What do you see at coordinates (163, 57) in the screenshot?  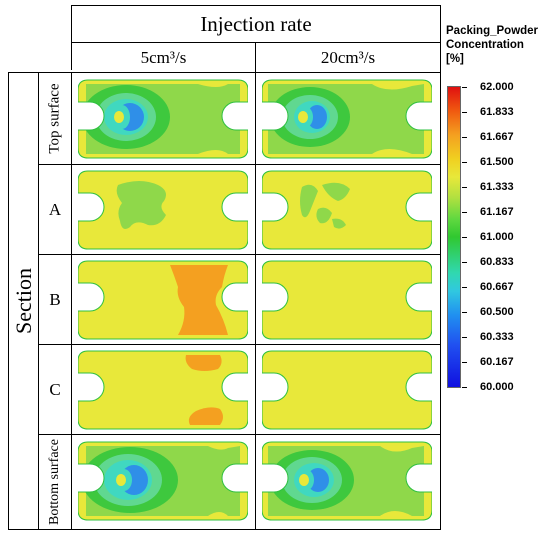 I see `column-header-5: 5cm³/s` at bounding box center [163, 57].